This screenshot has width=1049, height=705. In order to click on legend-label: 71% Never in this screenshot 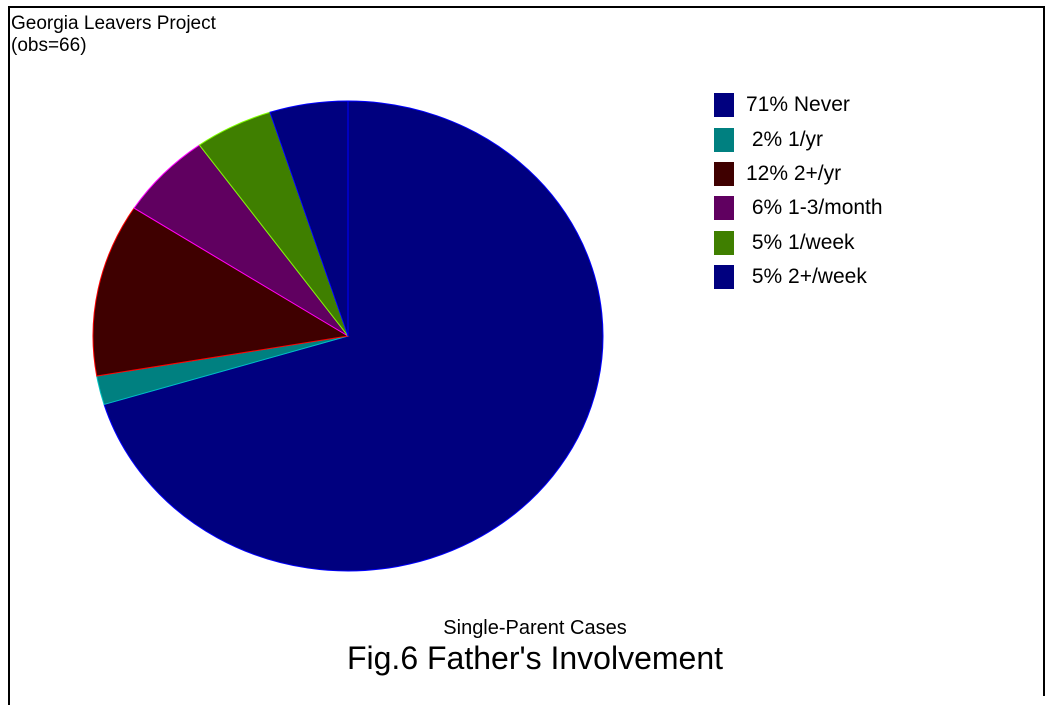, I will do `click(798, 105)`.